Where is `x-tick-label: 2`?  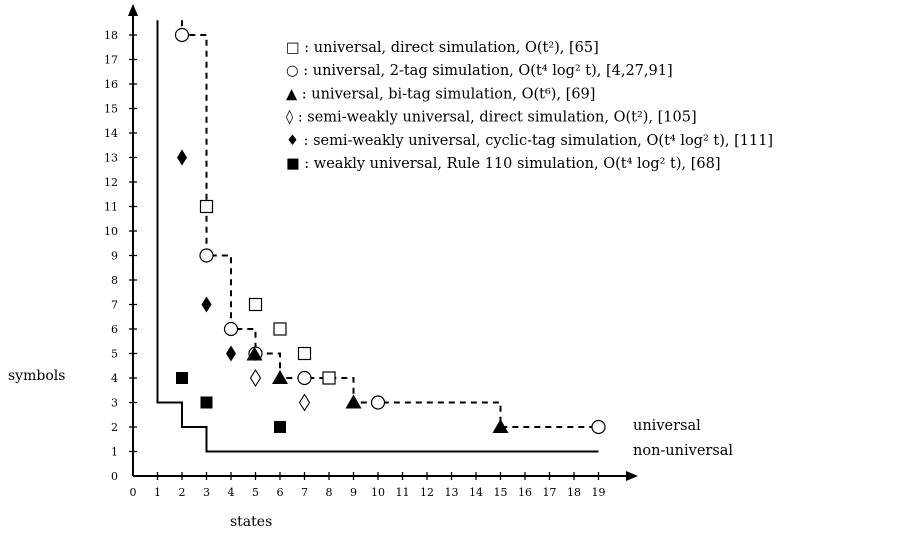 x-tick-label: 2 is located at coordinates (182, 492).